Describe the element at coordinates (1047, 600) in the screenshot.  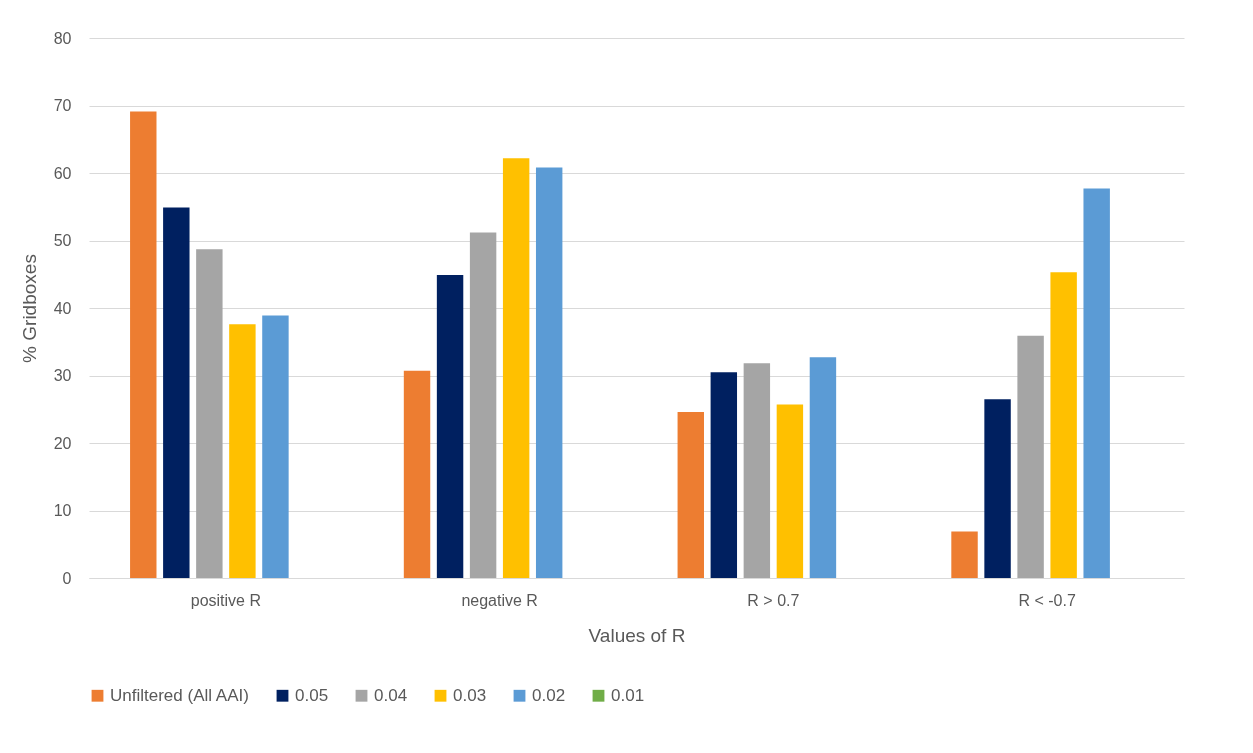
I see `x-tick-label: R < -0.7` at that location.